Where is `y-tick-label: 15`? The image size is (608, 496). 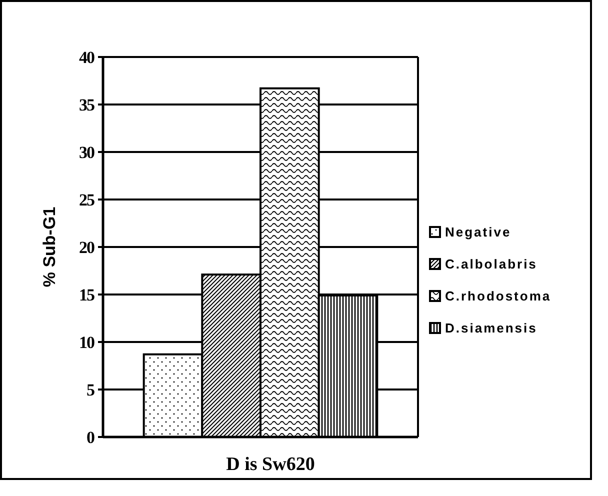
y-tick-label: 15 is located at coordinates (86, 294).